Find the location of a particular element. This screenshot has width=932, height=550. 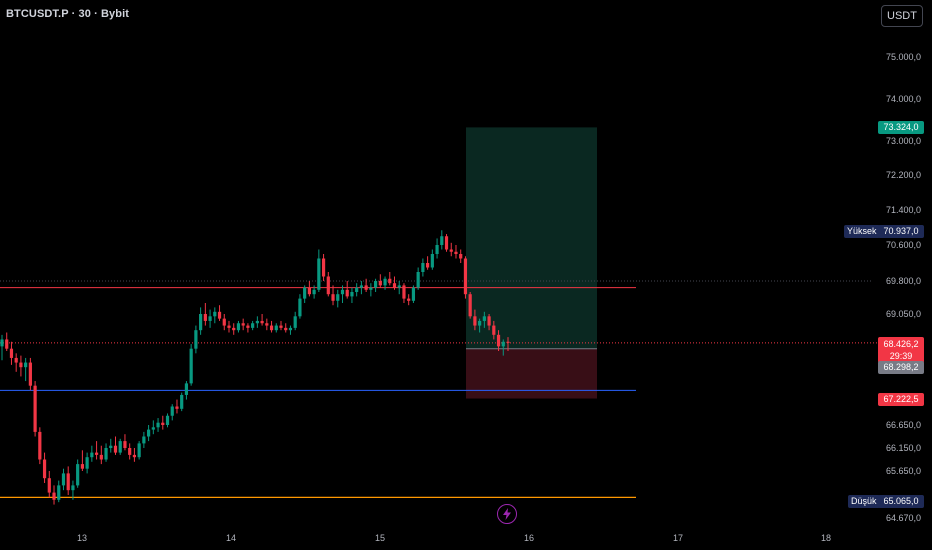

current-price: 68.426,2 is located at coordinates (901, 344).